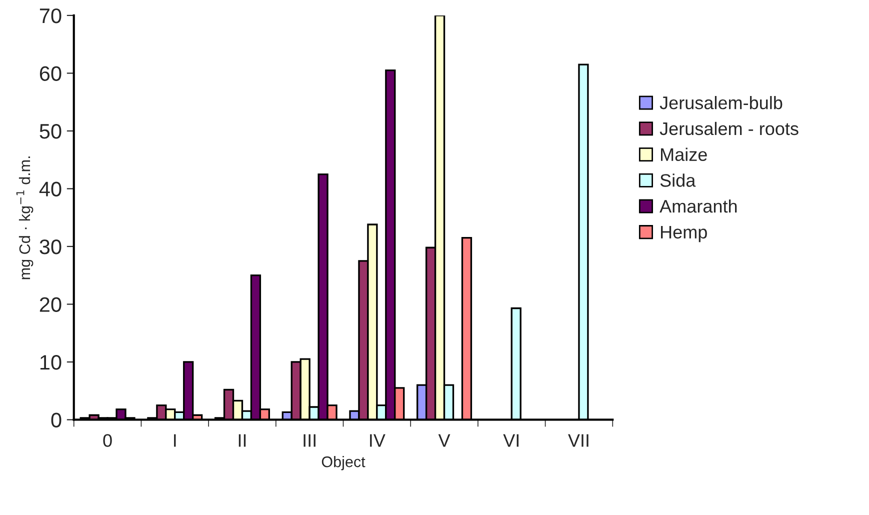 The width and height of the screenshot is (869, 515). What do you see at coordinates (242, 440) in the screenshot?
I see `x-tick-label: II` at bounding box center [242, 440].